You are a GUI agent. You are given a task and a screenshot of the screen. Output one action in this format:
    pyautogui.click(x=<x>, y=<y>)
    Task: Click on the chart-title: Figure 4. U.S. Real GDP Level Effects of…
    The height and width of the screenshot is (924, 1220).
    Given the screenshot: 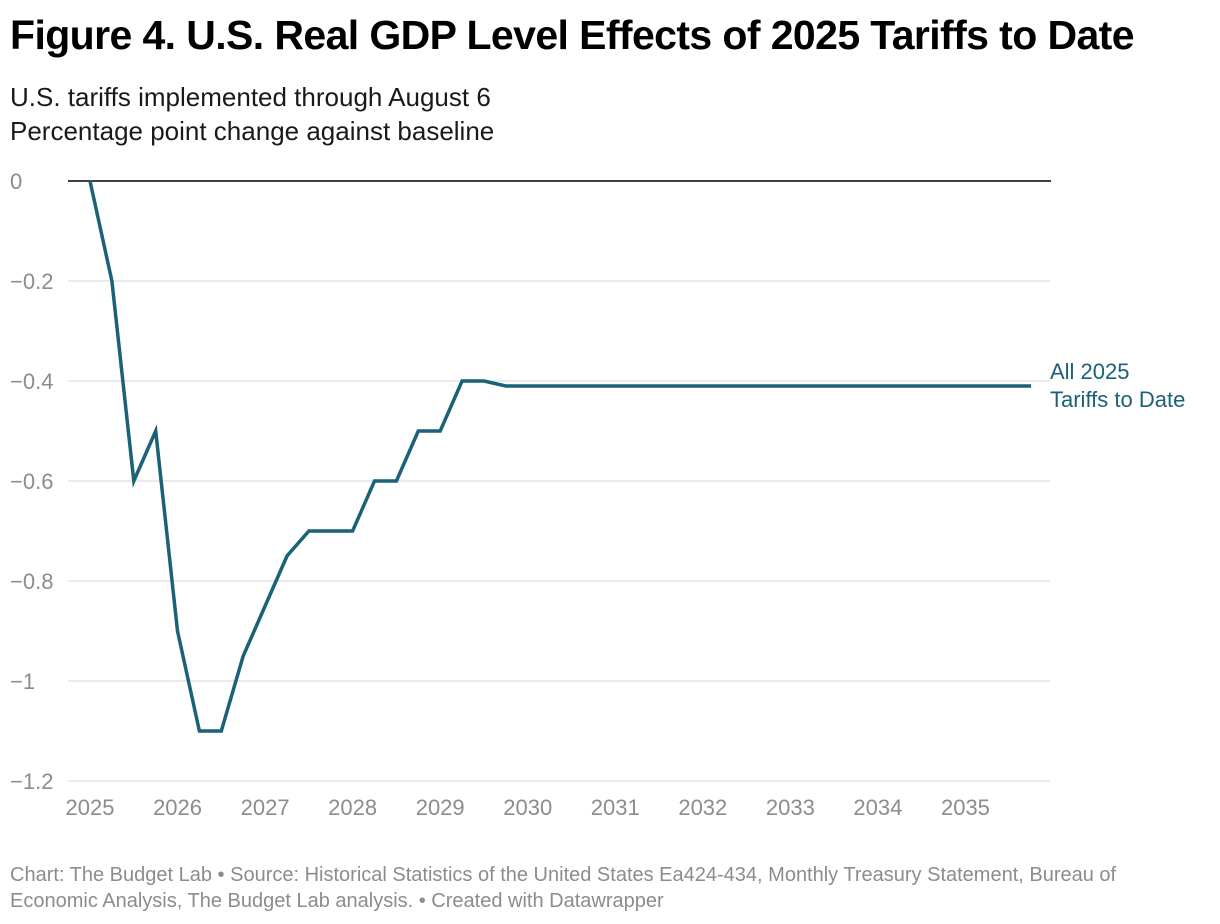 What is the action you would take?
    pyautogui.click(x=572, y=35)
    